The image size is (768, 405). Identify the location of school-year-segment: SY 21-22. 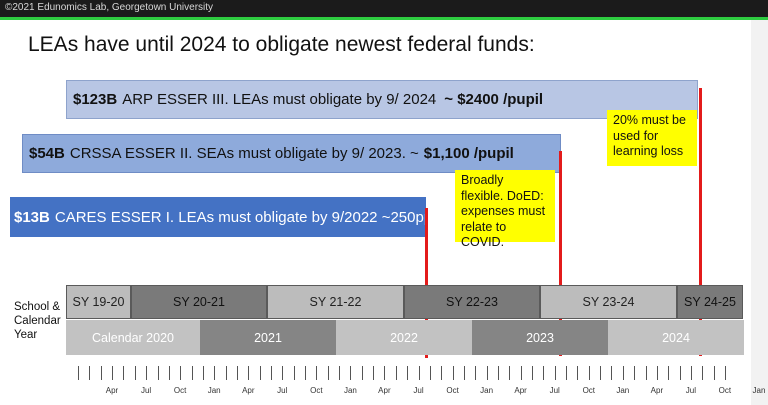
(335, 302).